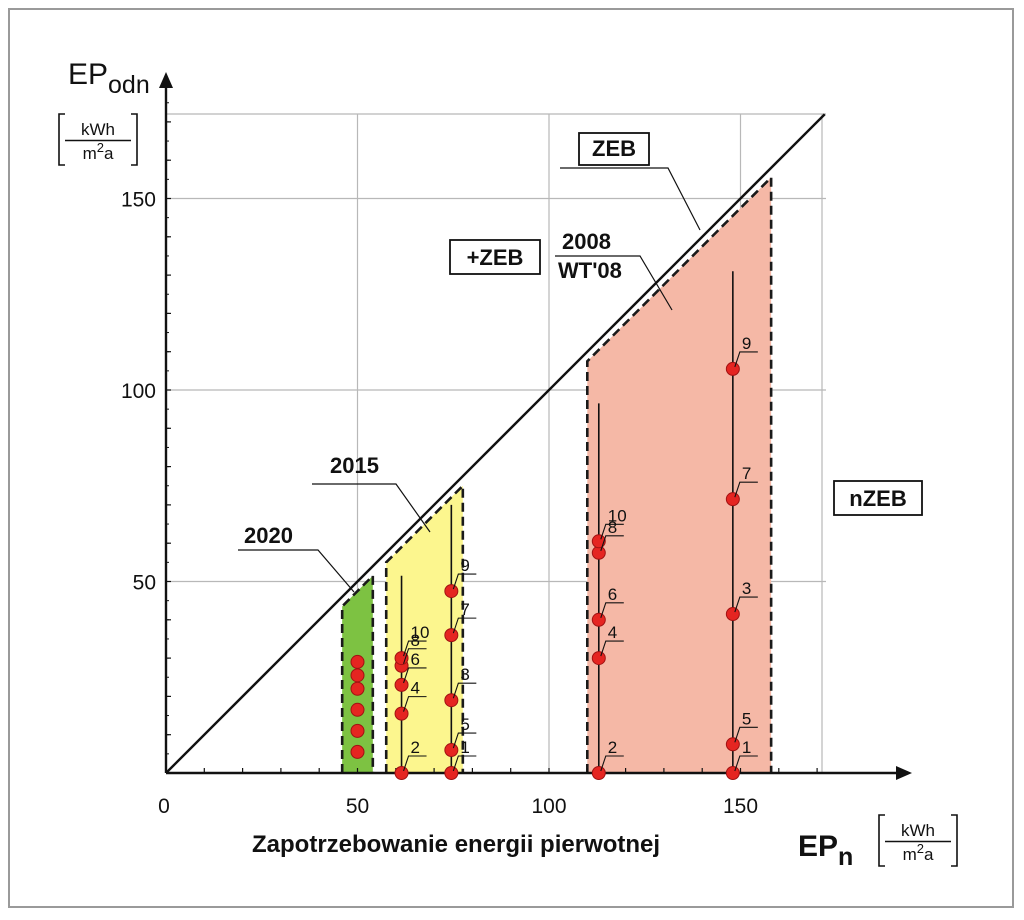 The height and width of the screenshot is (920, 1024). Describe the element at coordinates (109, 78) in the screenshot. I see `y-axis-symbol: EPodn` at that location.